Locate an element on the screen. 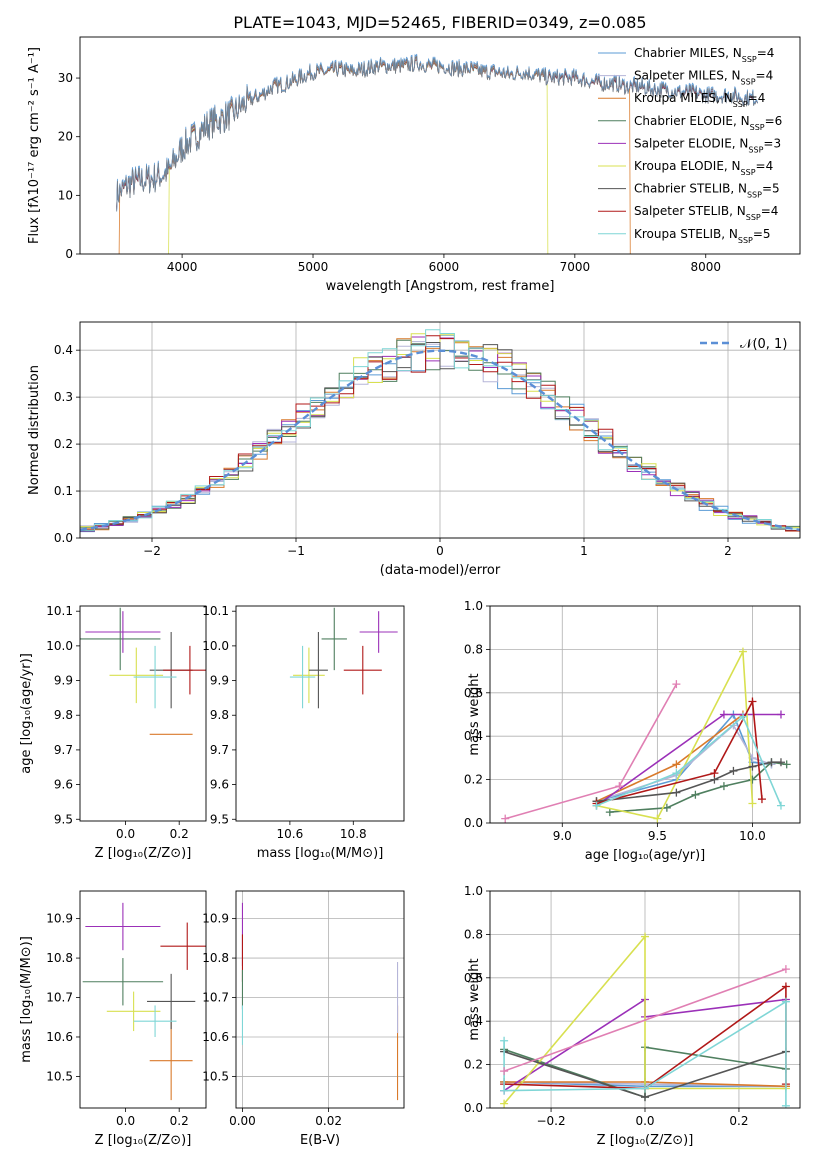 The width and height of the screenshot is (819, 1170). x-axis-label: mass [log₁₀(M/M⊙)] is located at coordinates (320, 853).